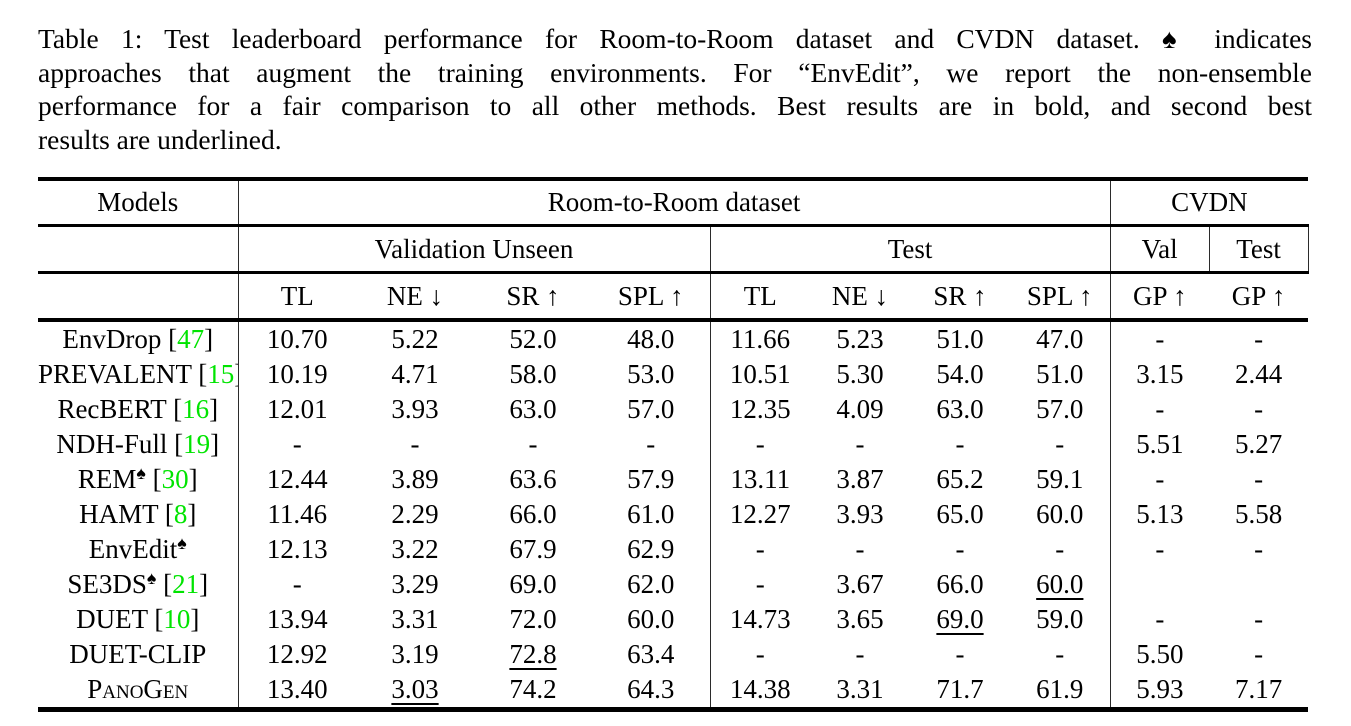  Describe the element at coordinates (107, 584) in the screenshot. I see `model-name: SE3DS` at that location.